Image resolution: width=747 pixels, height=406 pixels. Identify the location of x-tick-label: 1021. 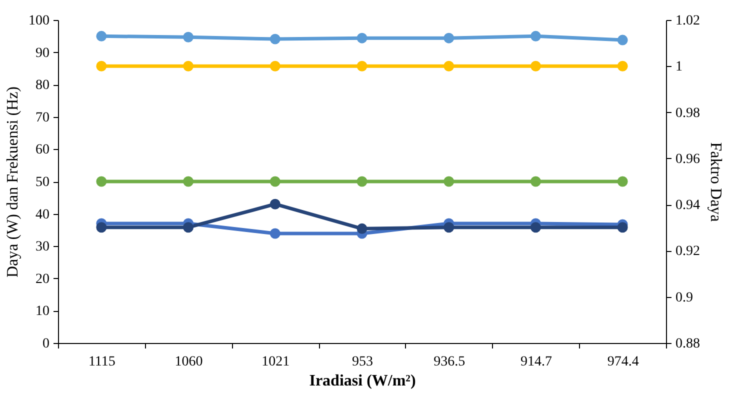
(276, 362).